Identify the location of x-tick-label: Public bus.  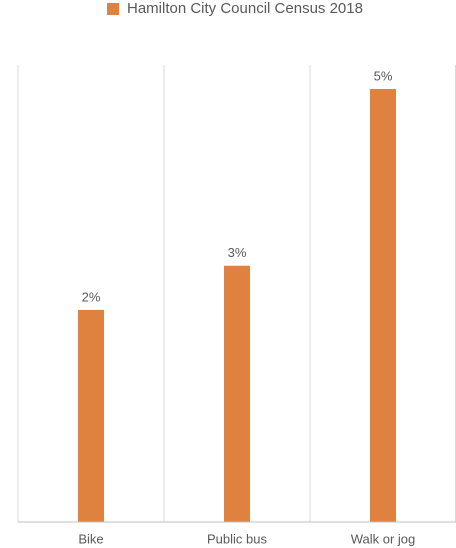
(237, 538).